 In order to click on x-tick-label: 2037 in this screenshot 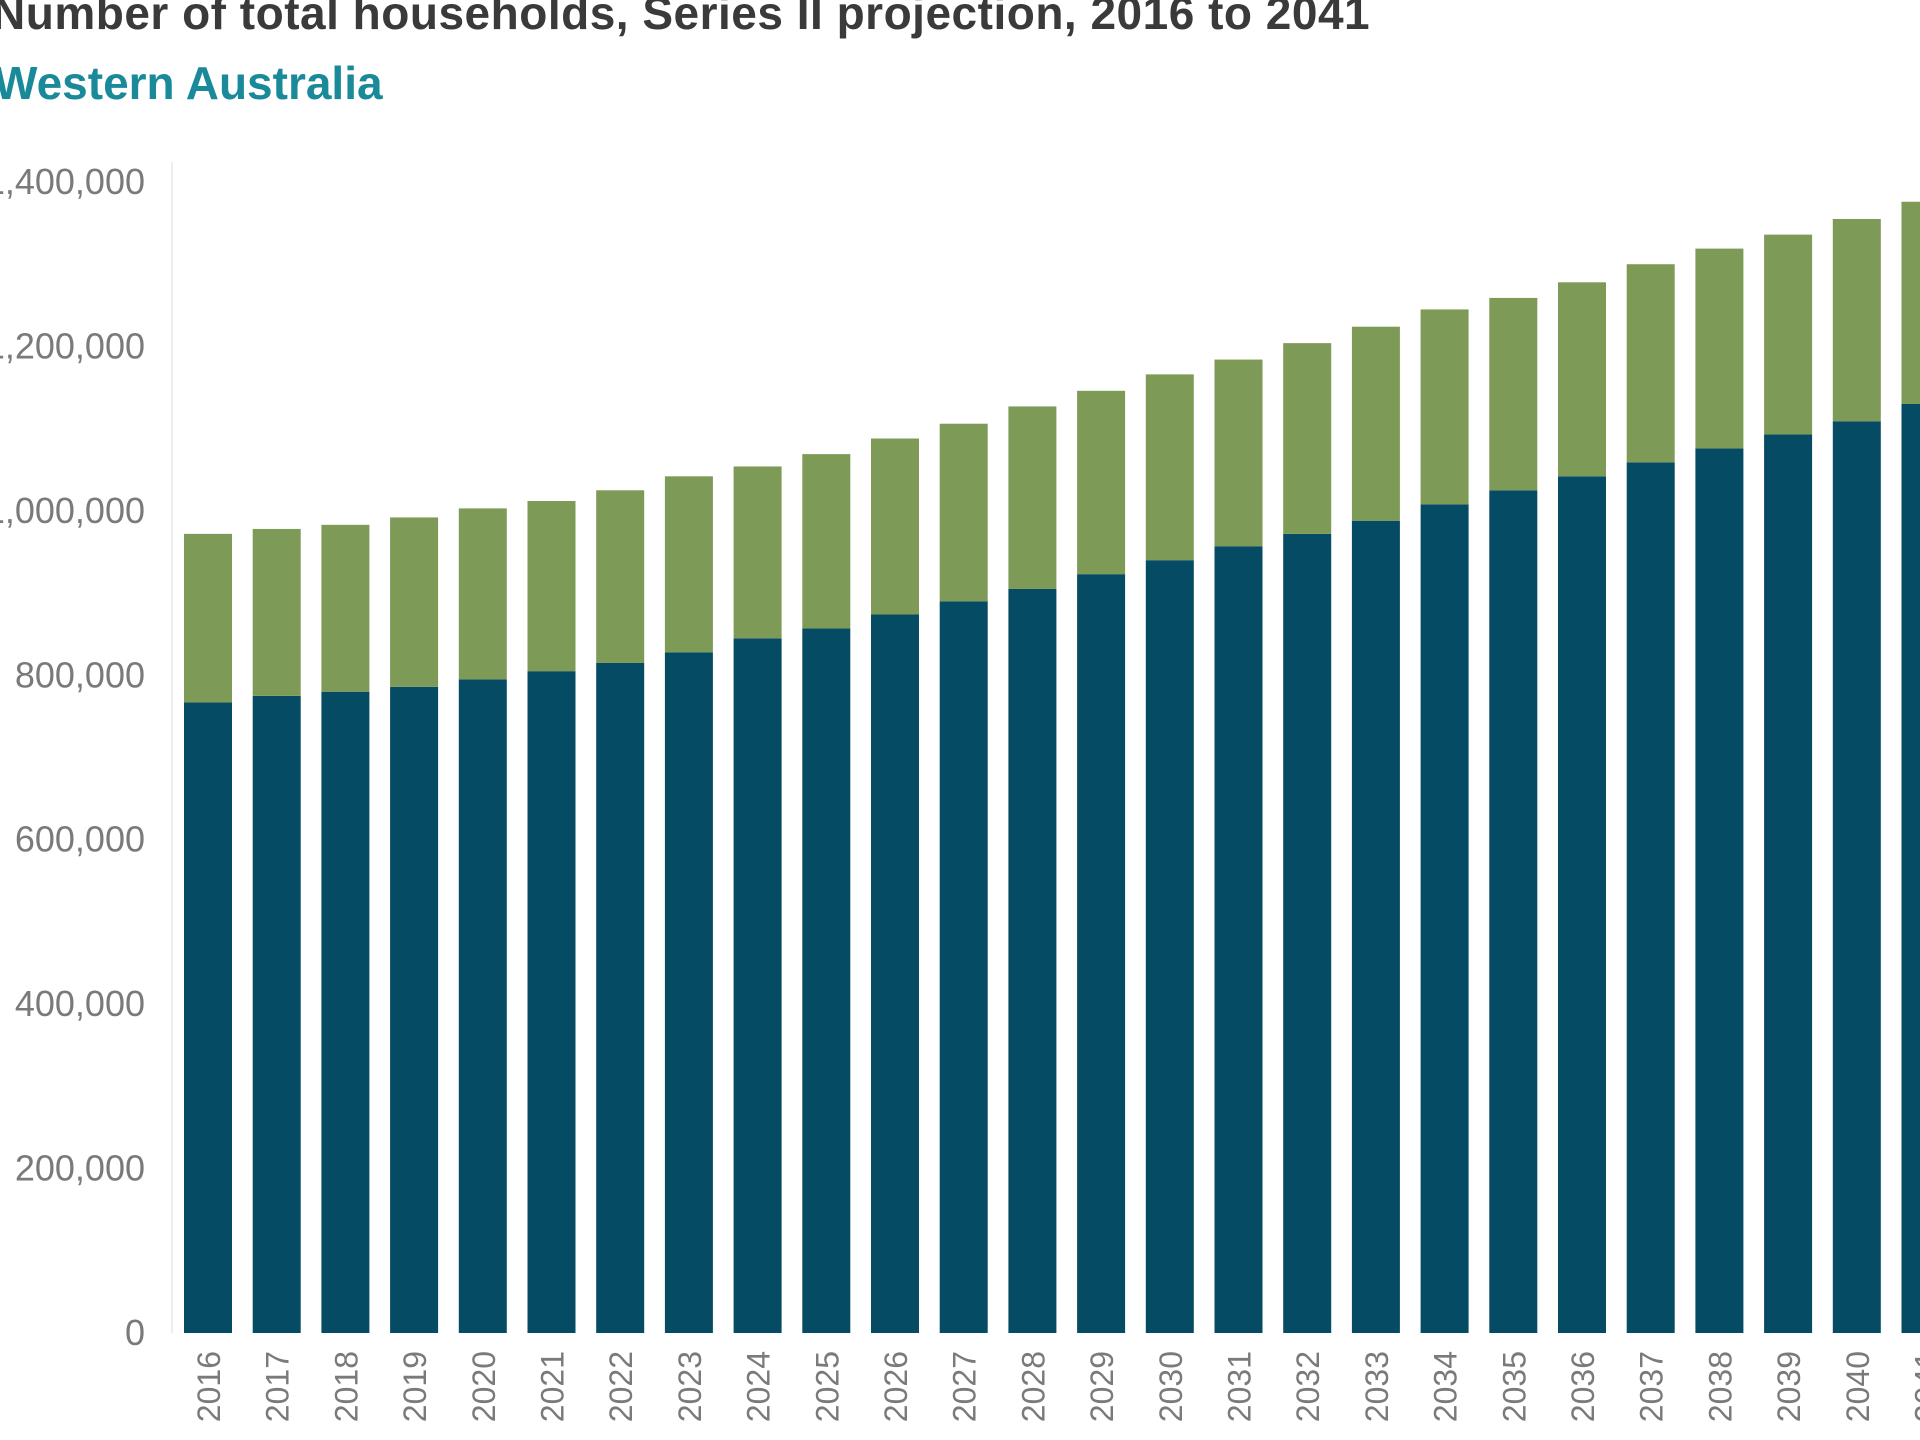, I will do `click(1652, 1386)`.